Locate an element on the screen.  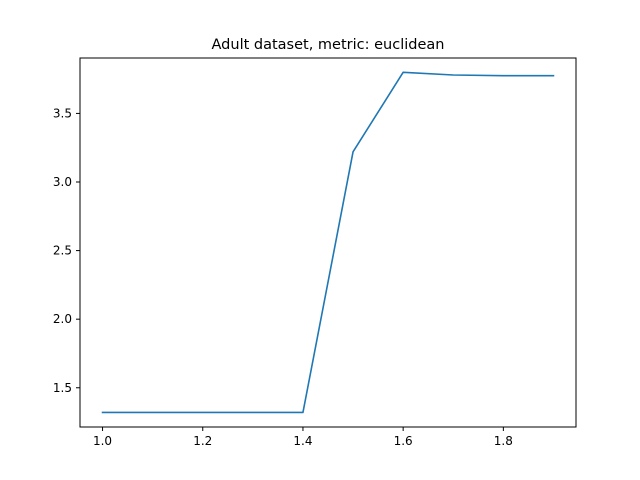
x-tick-label: 1.4 is located at coordinates (302, 441).